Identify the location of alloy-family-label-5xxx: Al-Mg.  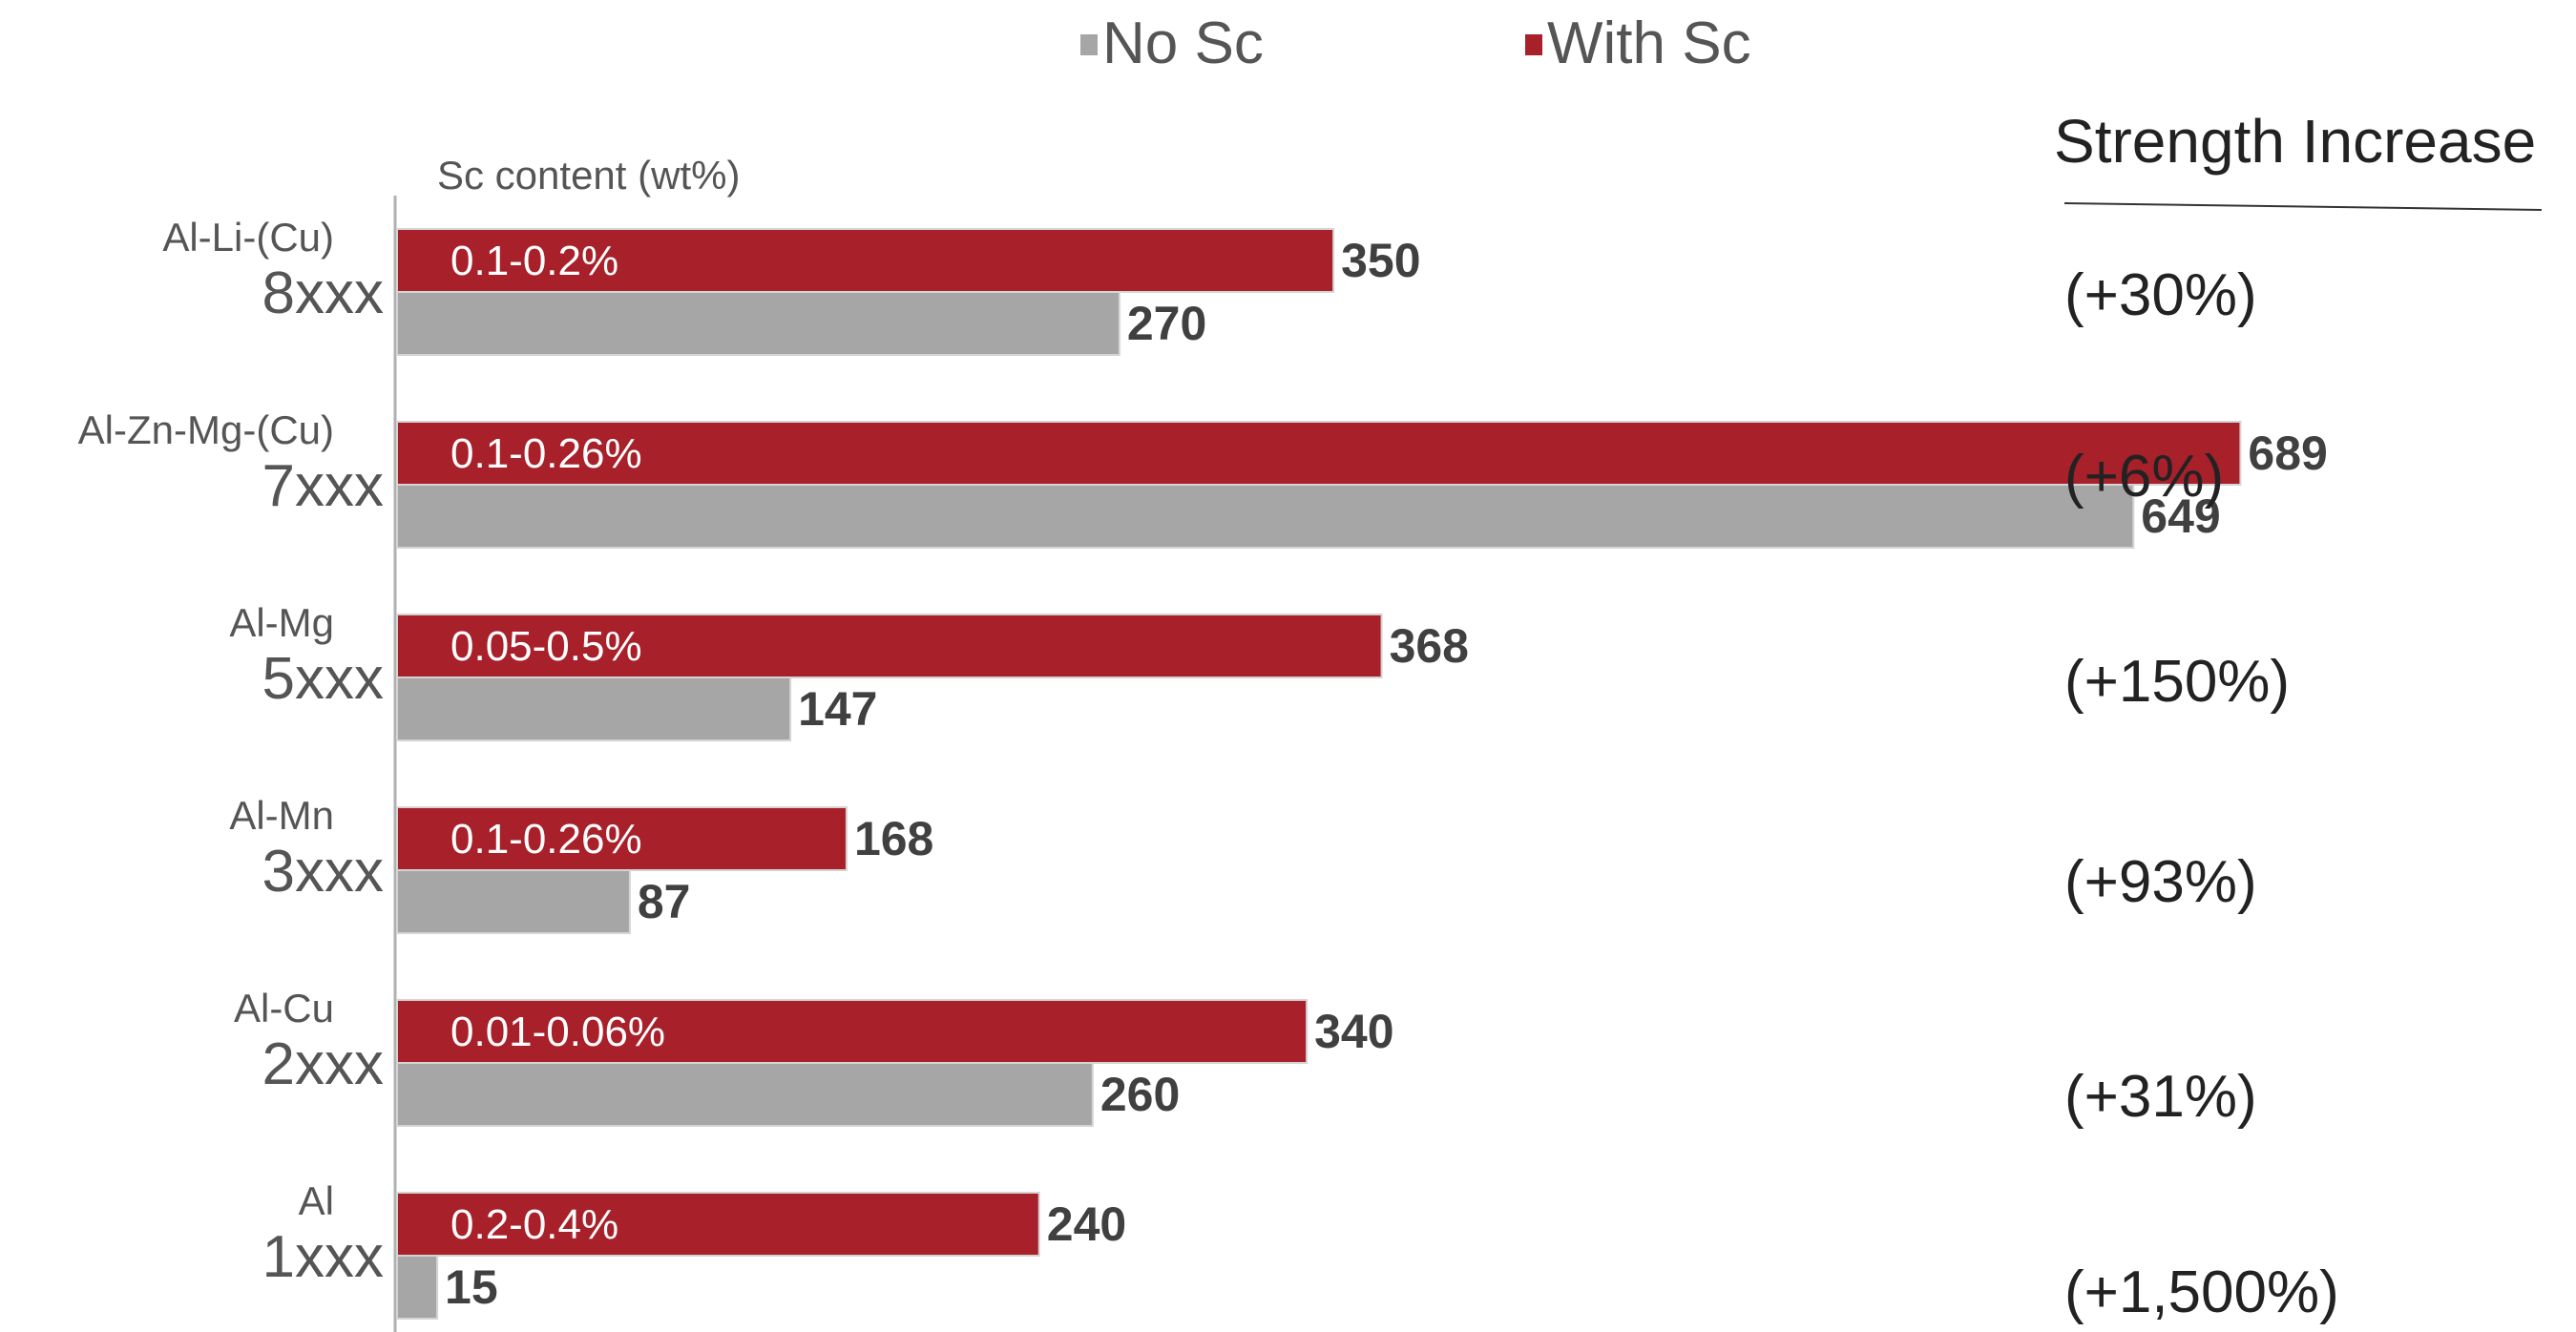
(281, 622).